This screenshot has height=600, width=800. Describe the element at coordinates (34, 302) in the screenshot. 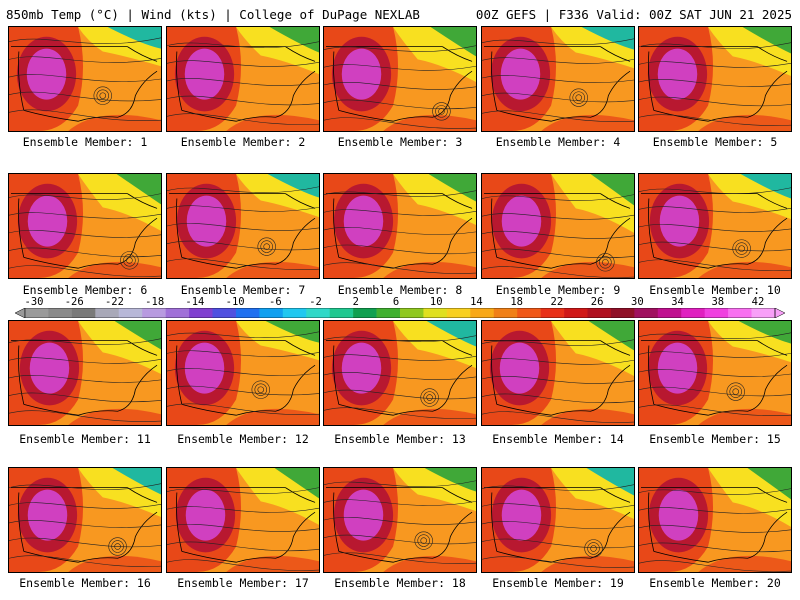

I see `colorbar-tick-label: -30` at that location.